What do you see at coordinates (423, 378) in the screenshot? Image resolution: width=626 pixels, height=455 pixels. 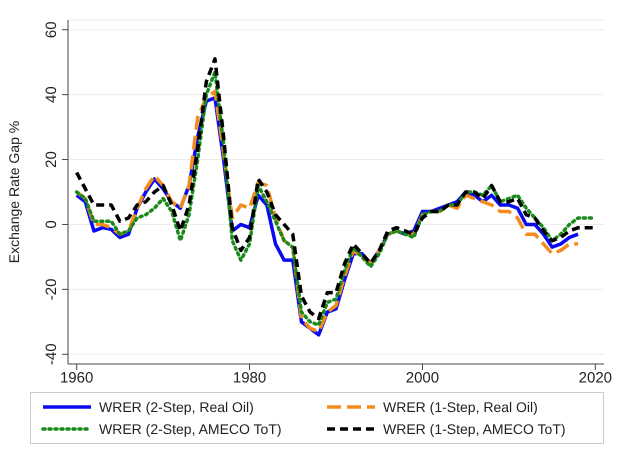 I see `x-tick-label: 2000` at bounding box center [423, 378].